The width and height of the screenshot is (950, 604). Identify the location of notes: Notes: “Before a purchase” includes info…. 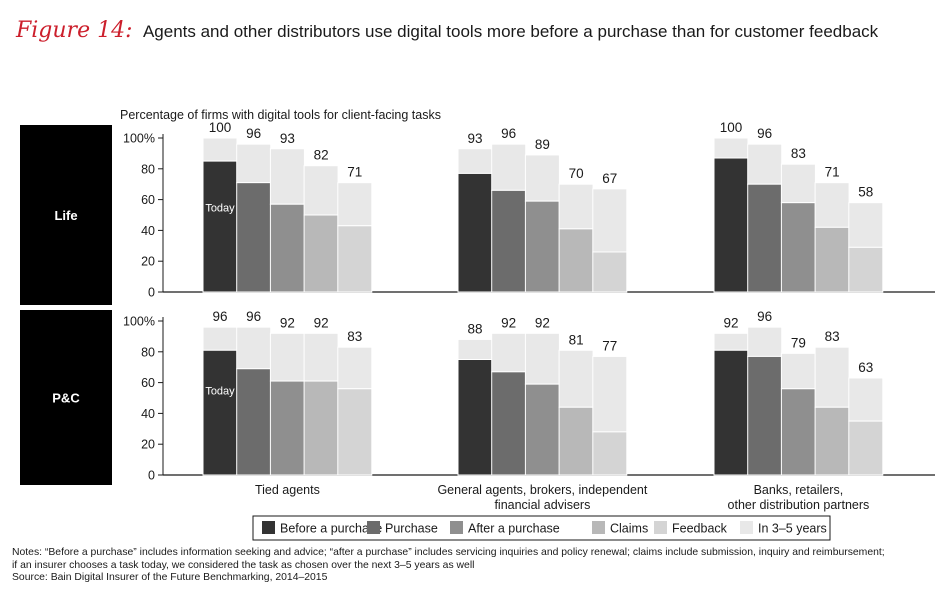
(477, 566).